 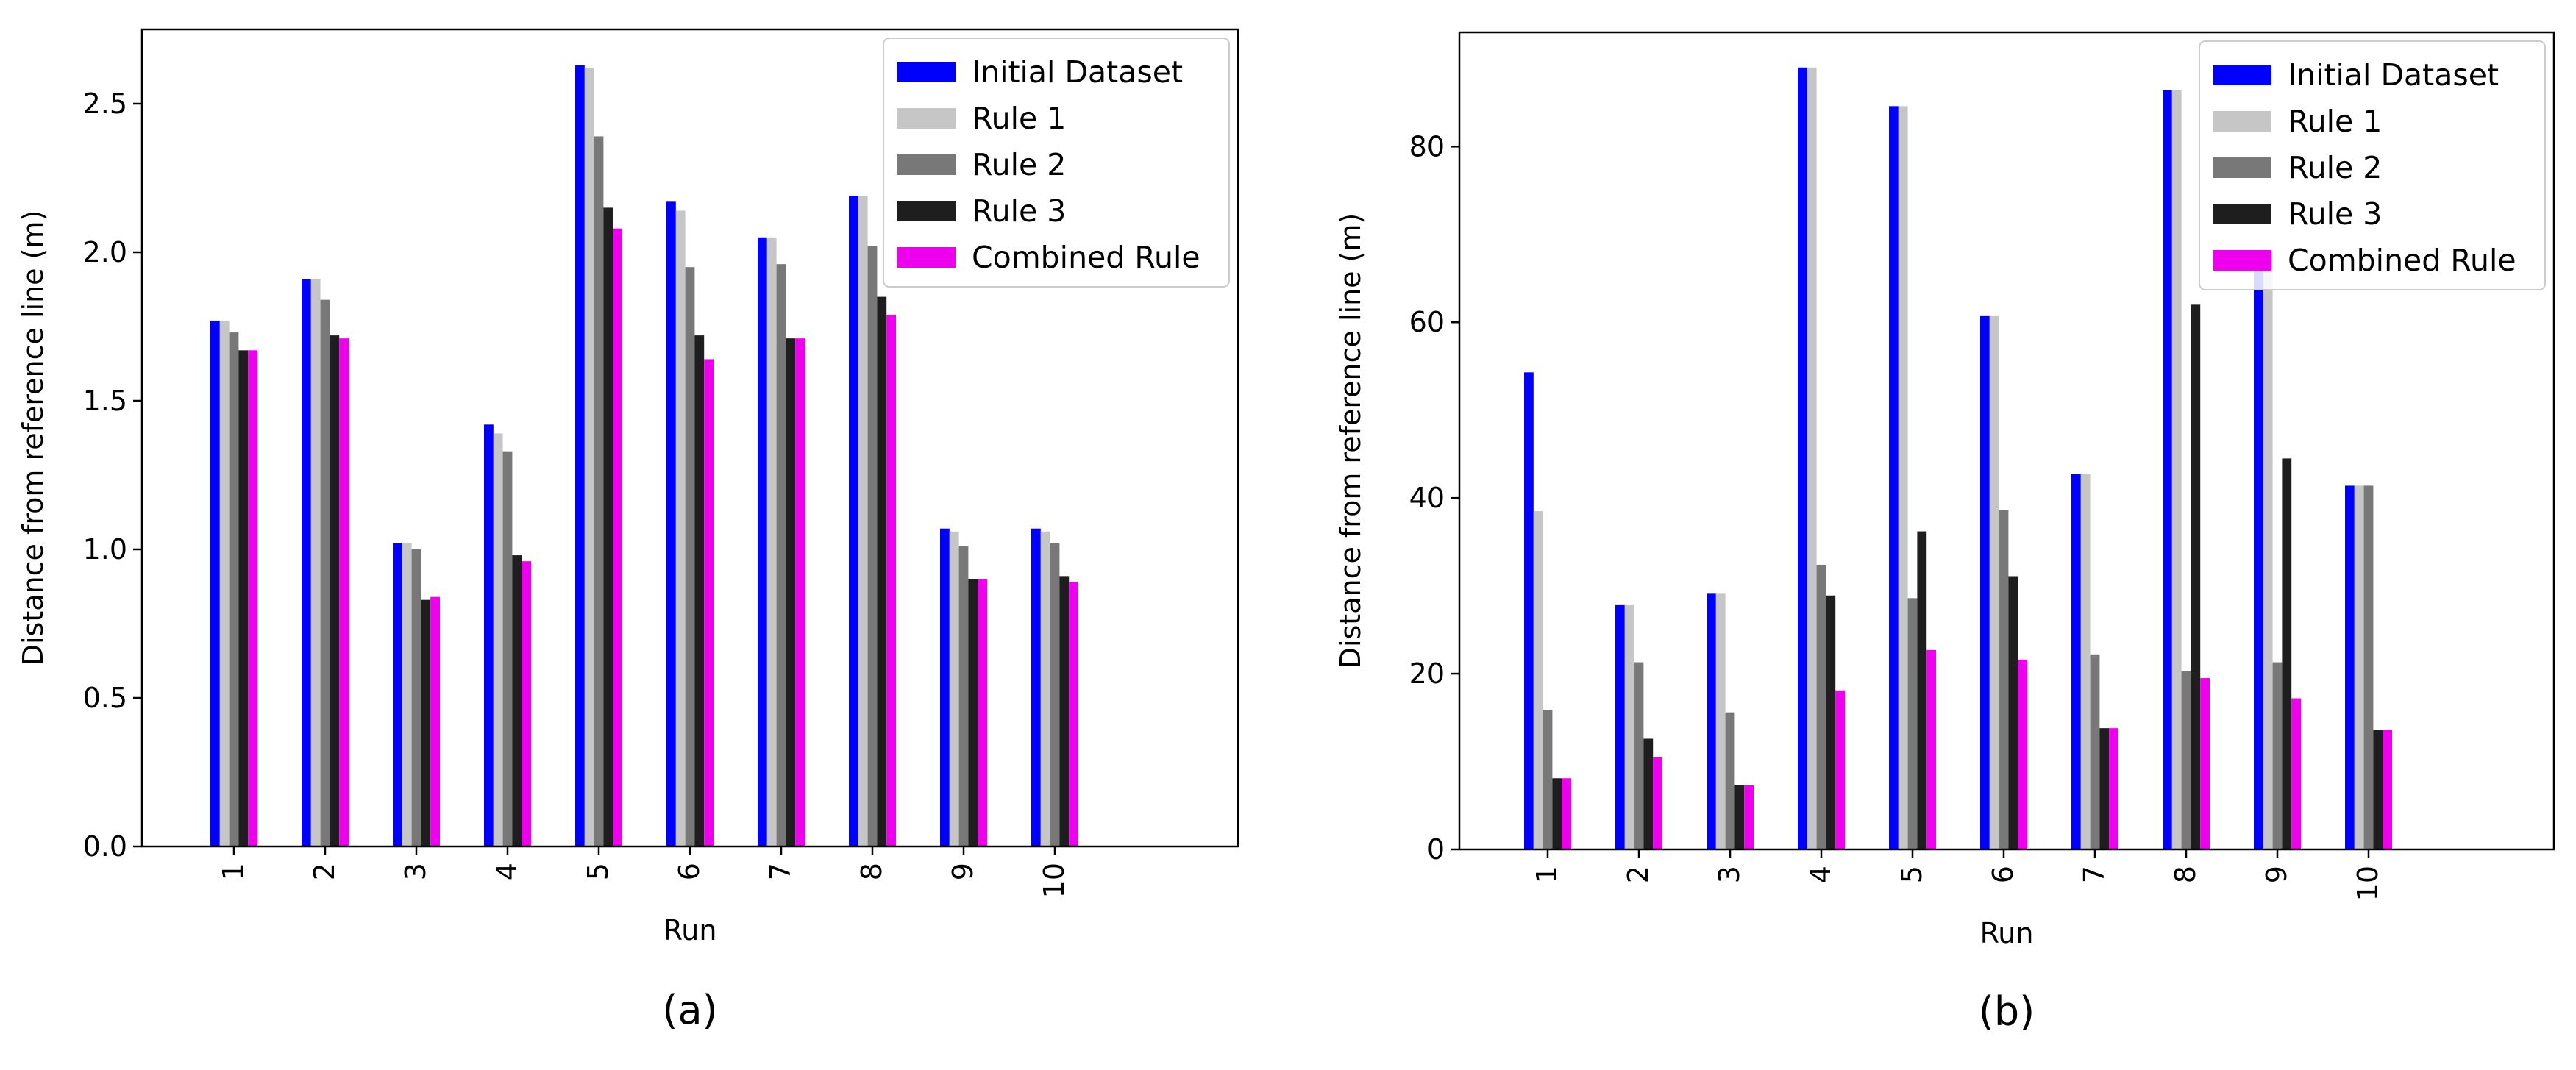 I want to click on y-tick-label: 1.0, so click(x=105, y=550).